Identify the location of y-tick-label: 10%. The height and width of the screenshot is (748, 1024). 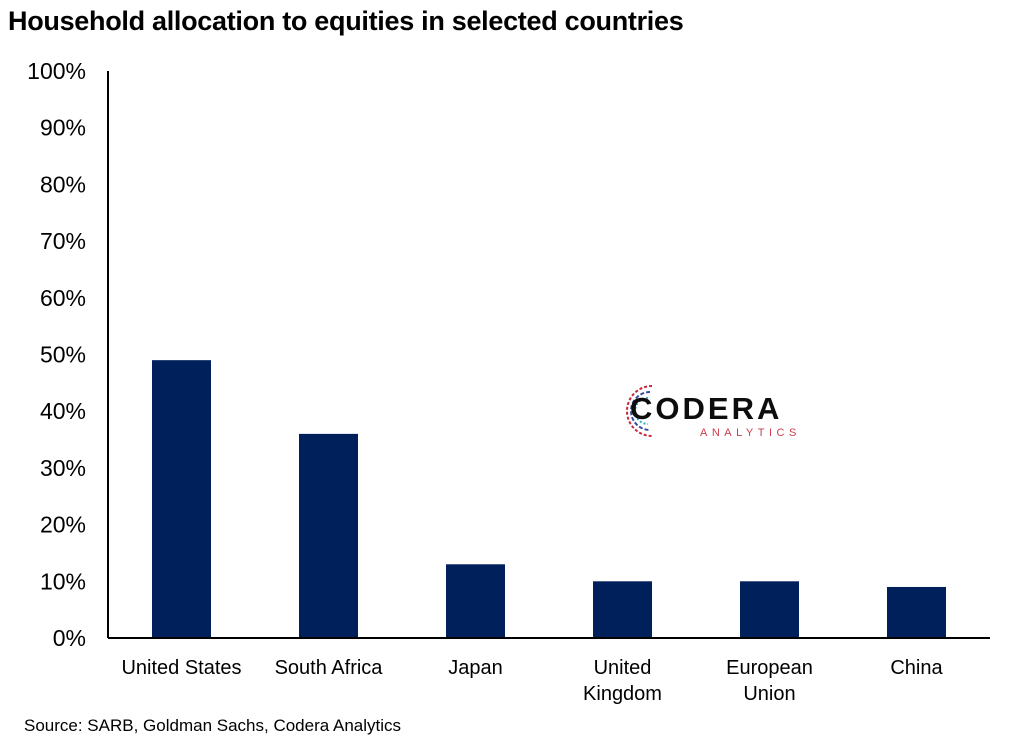
(63, 581).